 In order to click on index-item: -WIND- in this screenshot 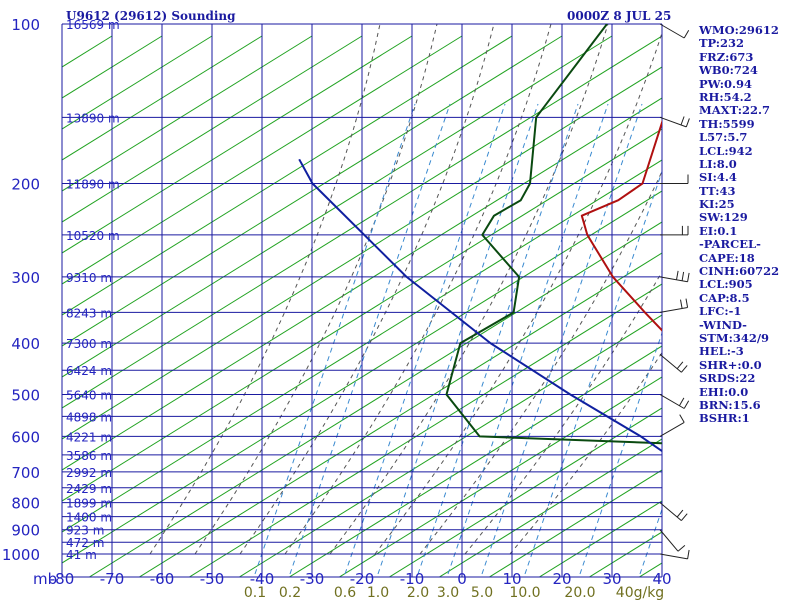, I will do `click(723, 324)`.